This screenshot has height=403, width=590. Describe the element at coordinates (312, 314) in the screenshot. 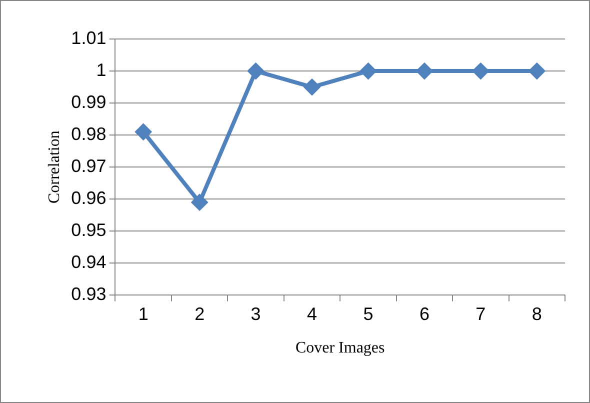

I see `x-tick-label: 4` at that location.